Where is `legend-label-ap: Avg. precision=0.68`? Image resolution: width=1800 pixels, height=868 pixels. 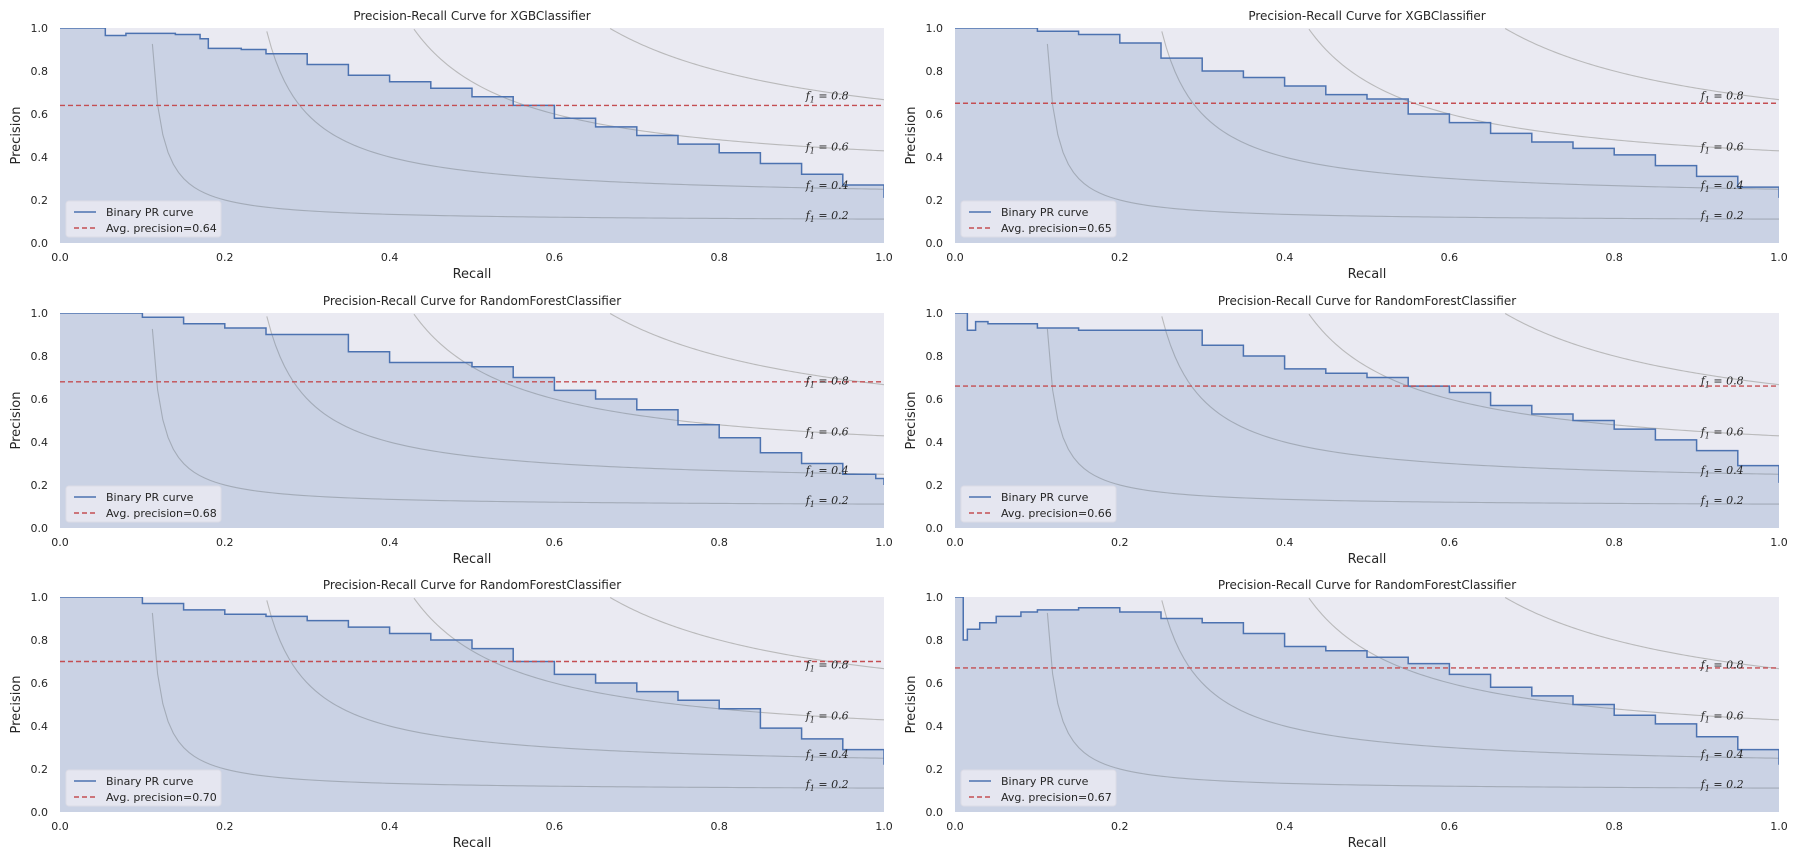
legend-label-ap: Avg. precision=0.68 is located at coordinates (161, 513).